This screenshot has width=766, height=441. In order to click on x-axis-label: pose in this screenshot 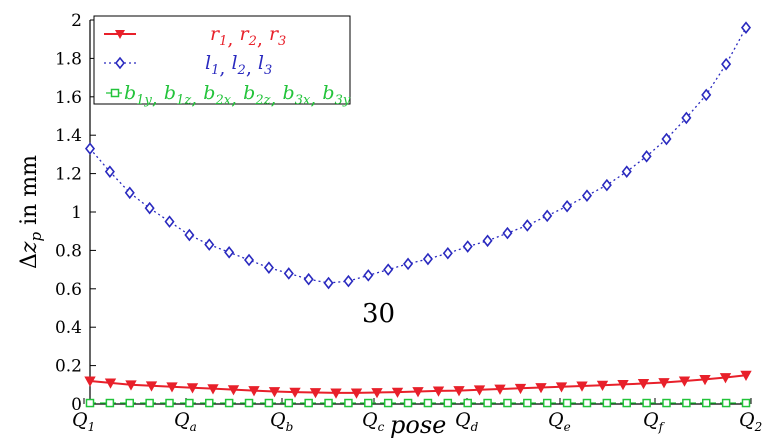, I will do `click(418, 425)`.